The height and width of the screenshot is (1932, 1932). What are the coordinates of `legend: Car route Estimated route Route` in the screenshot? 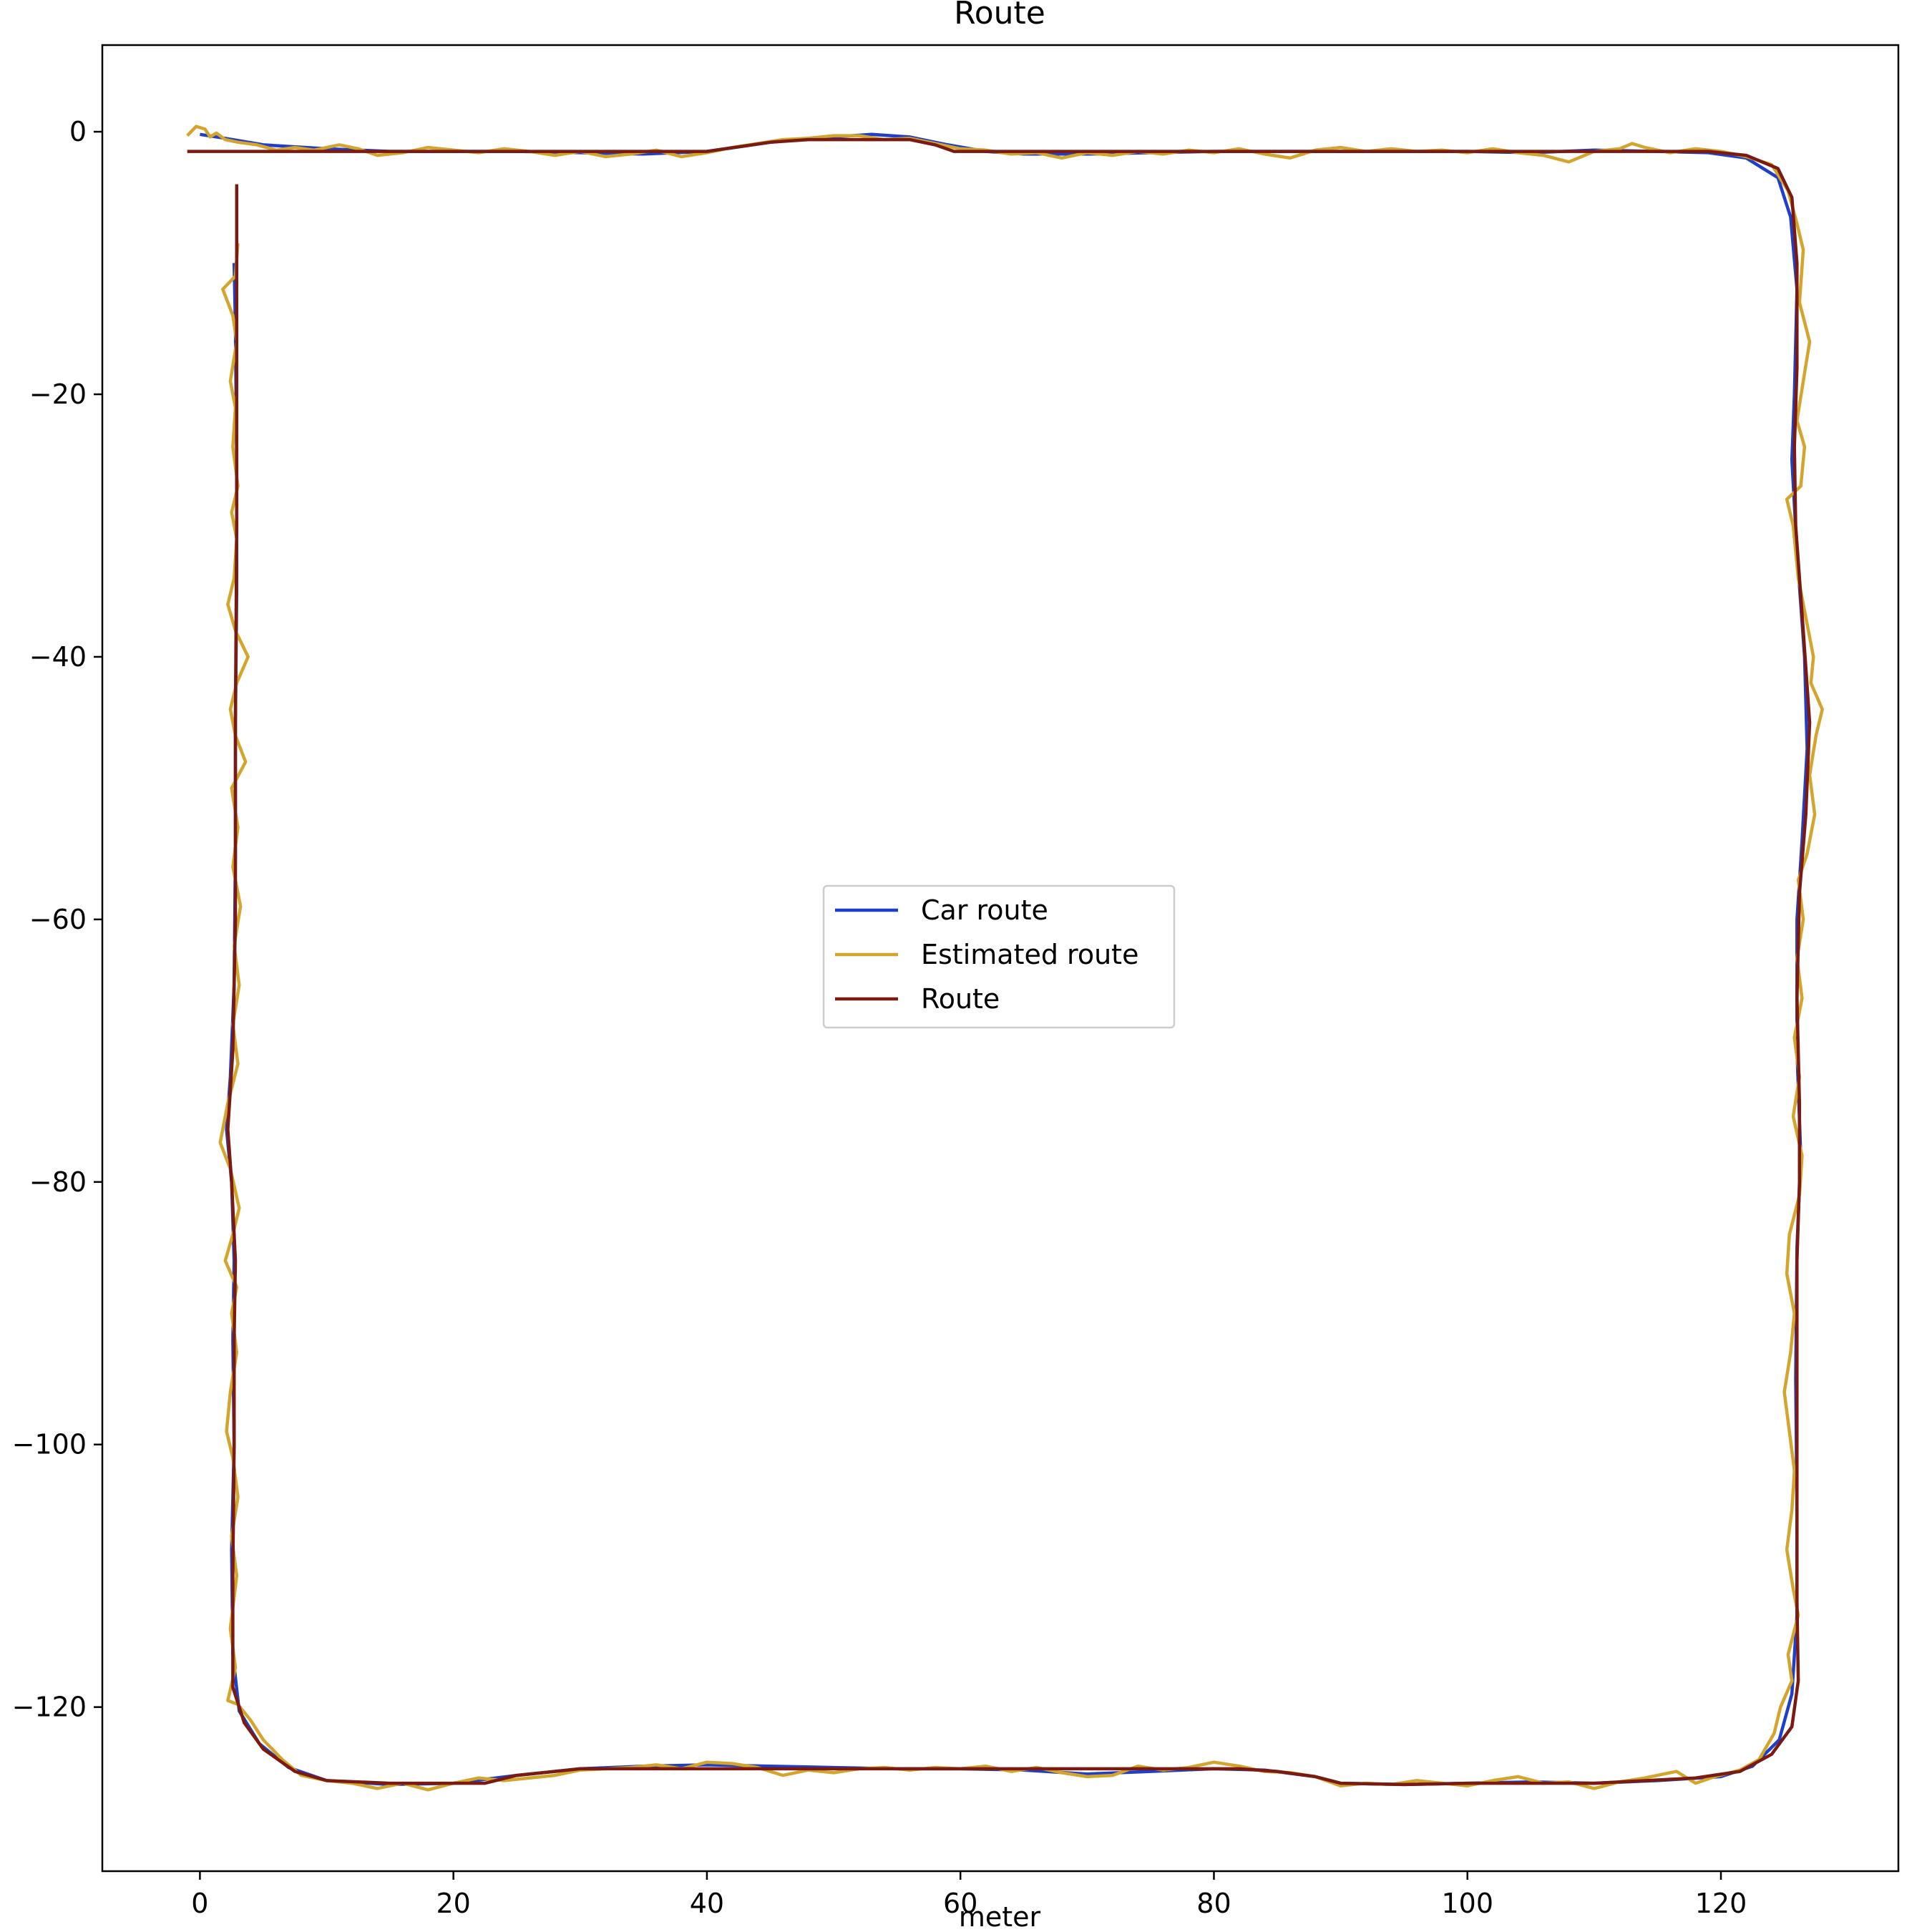 It's located at (999, 956).